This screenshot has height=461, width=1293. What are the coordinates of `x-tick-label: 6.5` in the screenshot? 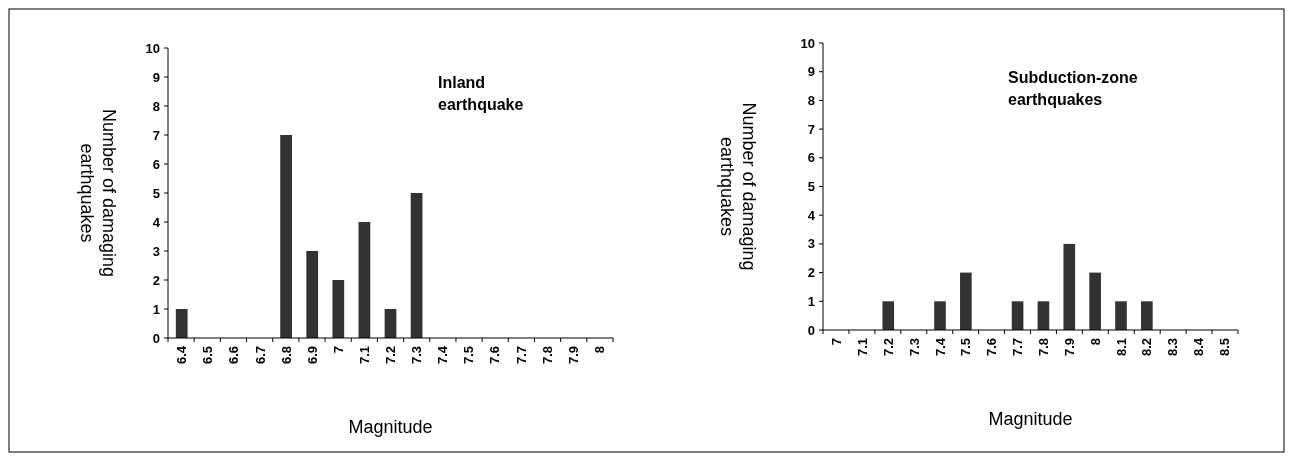 It's located at (208, 355).